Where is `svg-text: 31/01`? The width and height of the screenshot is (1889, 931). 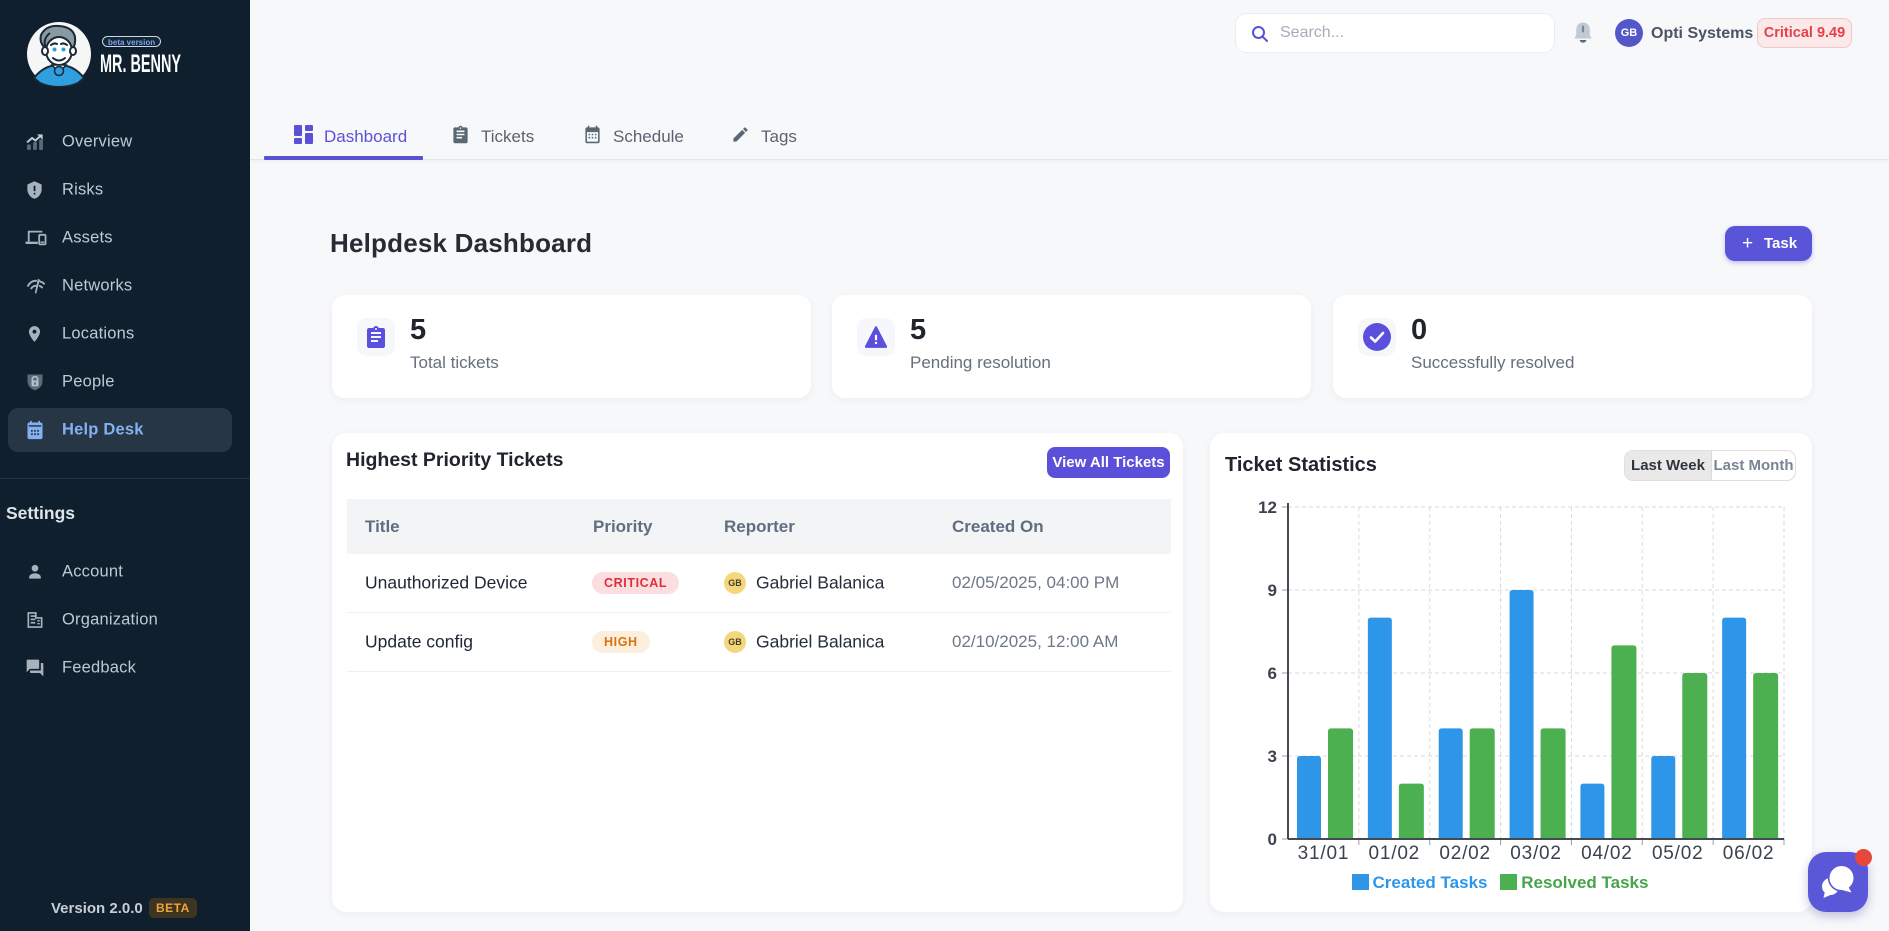 svg-text: 31/01 is located at coordinates (1324, 853).